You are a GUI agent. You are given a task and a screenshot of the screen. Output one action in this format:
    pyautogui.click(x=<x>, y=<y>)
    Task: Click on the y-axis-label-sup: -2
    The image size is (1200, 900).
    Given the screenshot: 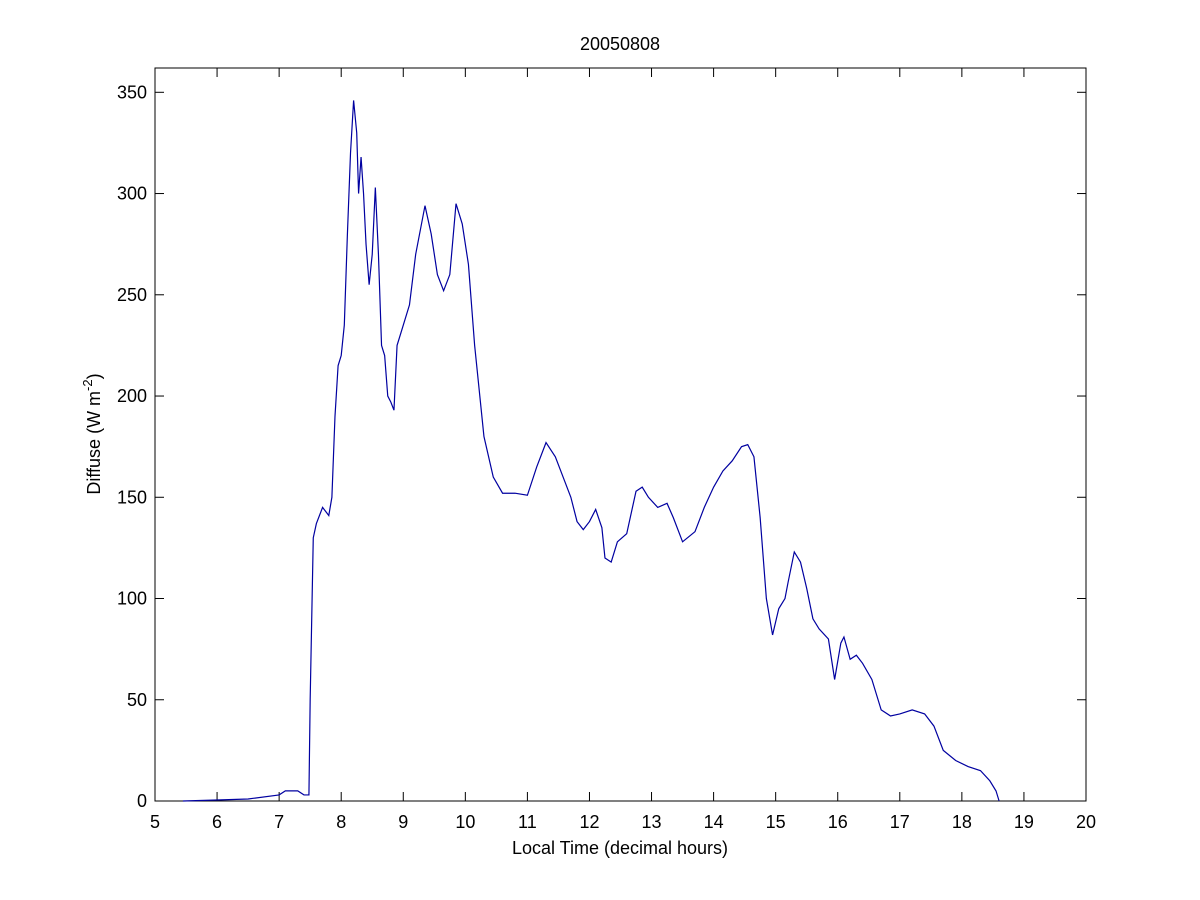 What is the action you would take?
    pyautogui.click(x=87, y=385)
    